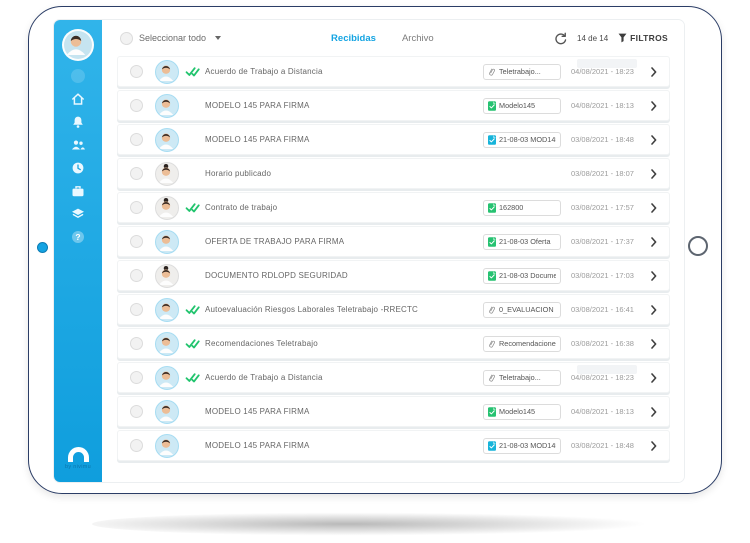  I want to click on attachment-chip: 162800, so click(522, 207).